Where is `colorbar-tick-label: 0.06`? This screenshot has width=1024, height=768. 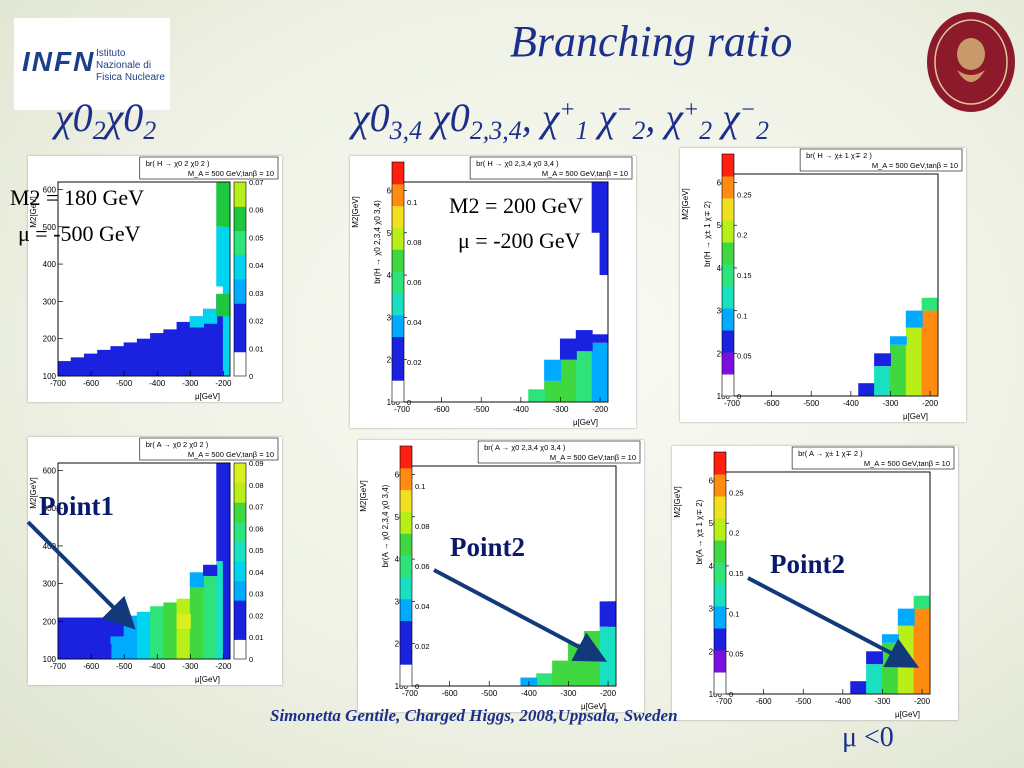
colorbar-tick-label: 0.06 is located at coordinates (256, 528).